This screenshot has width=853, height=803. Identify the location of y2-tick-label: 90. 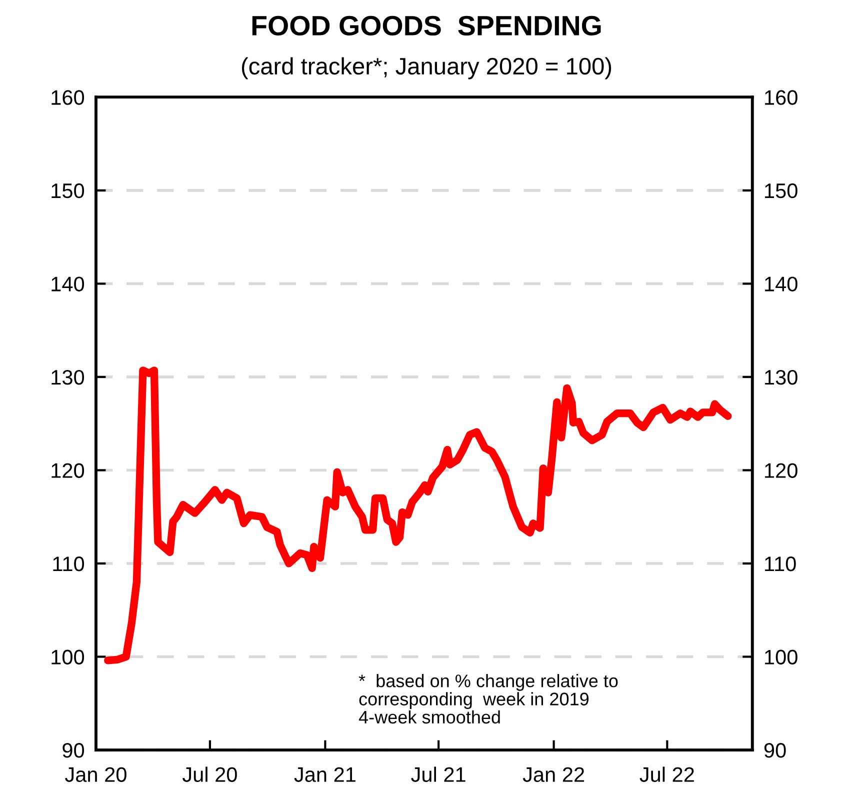
(775, 750).